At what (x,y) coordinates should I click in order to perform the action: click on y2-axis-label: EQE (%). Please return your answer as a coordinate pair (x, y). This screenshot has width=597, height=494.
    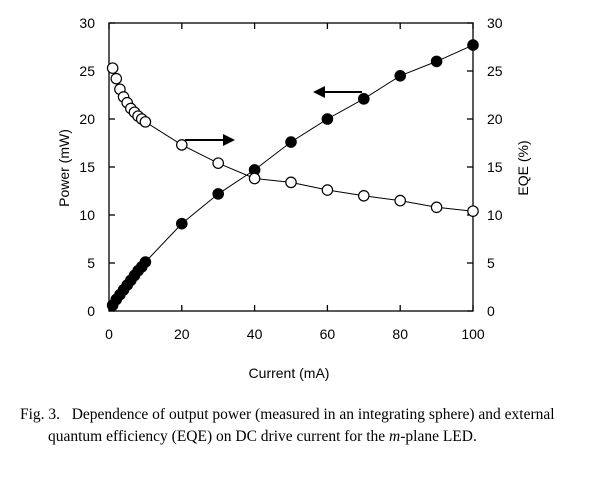
    Looking at the image, I should click on (523, 167).